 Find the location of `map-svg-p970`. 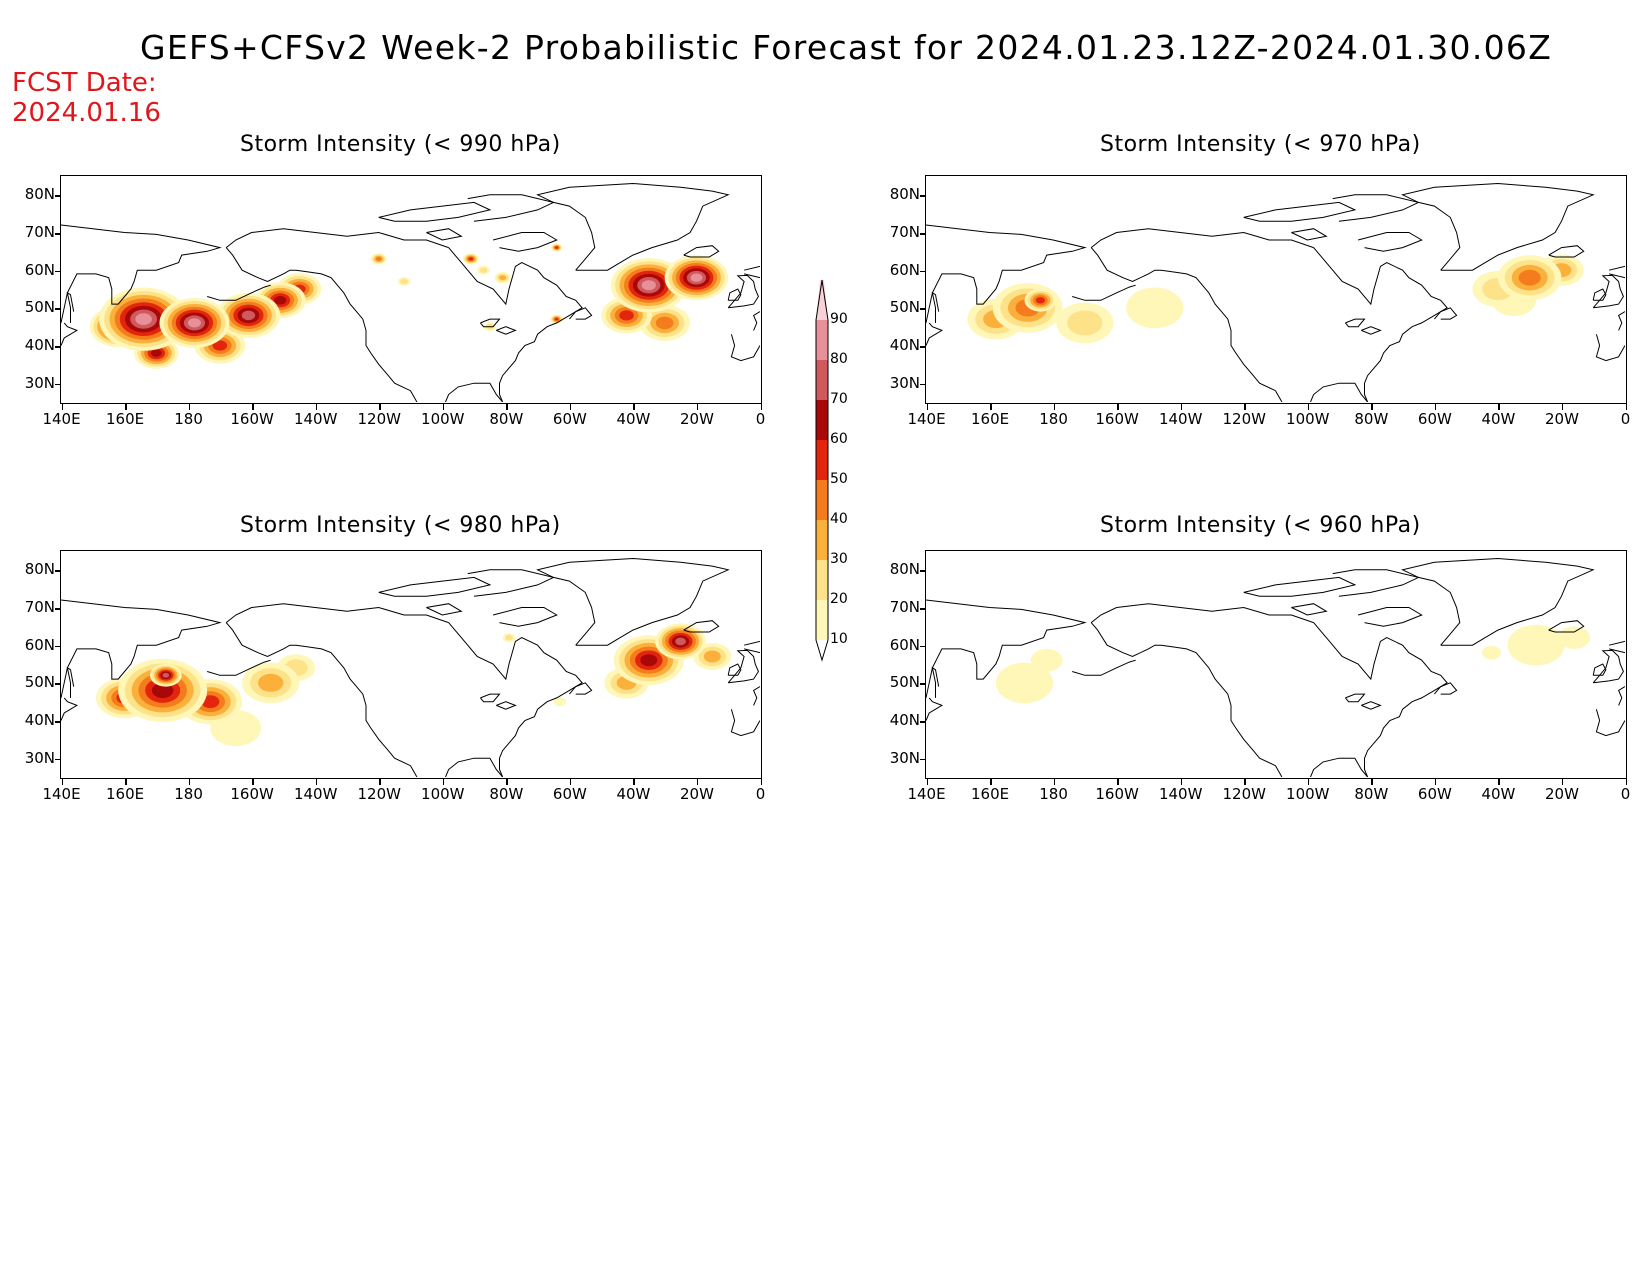

map-svg-p970 is located at coordinates (1275, 292).